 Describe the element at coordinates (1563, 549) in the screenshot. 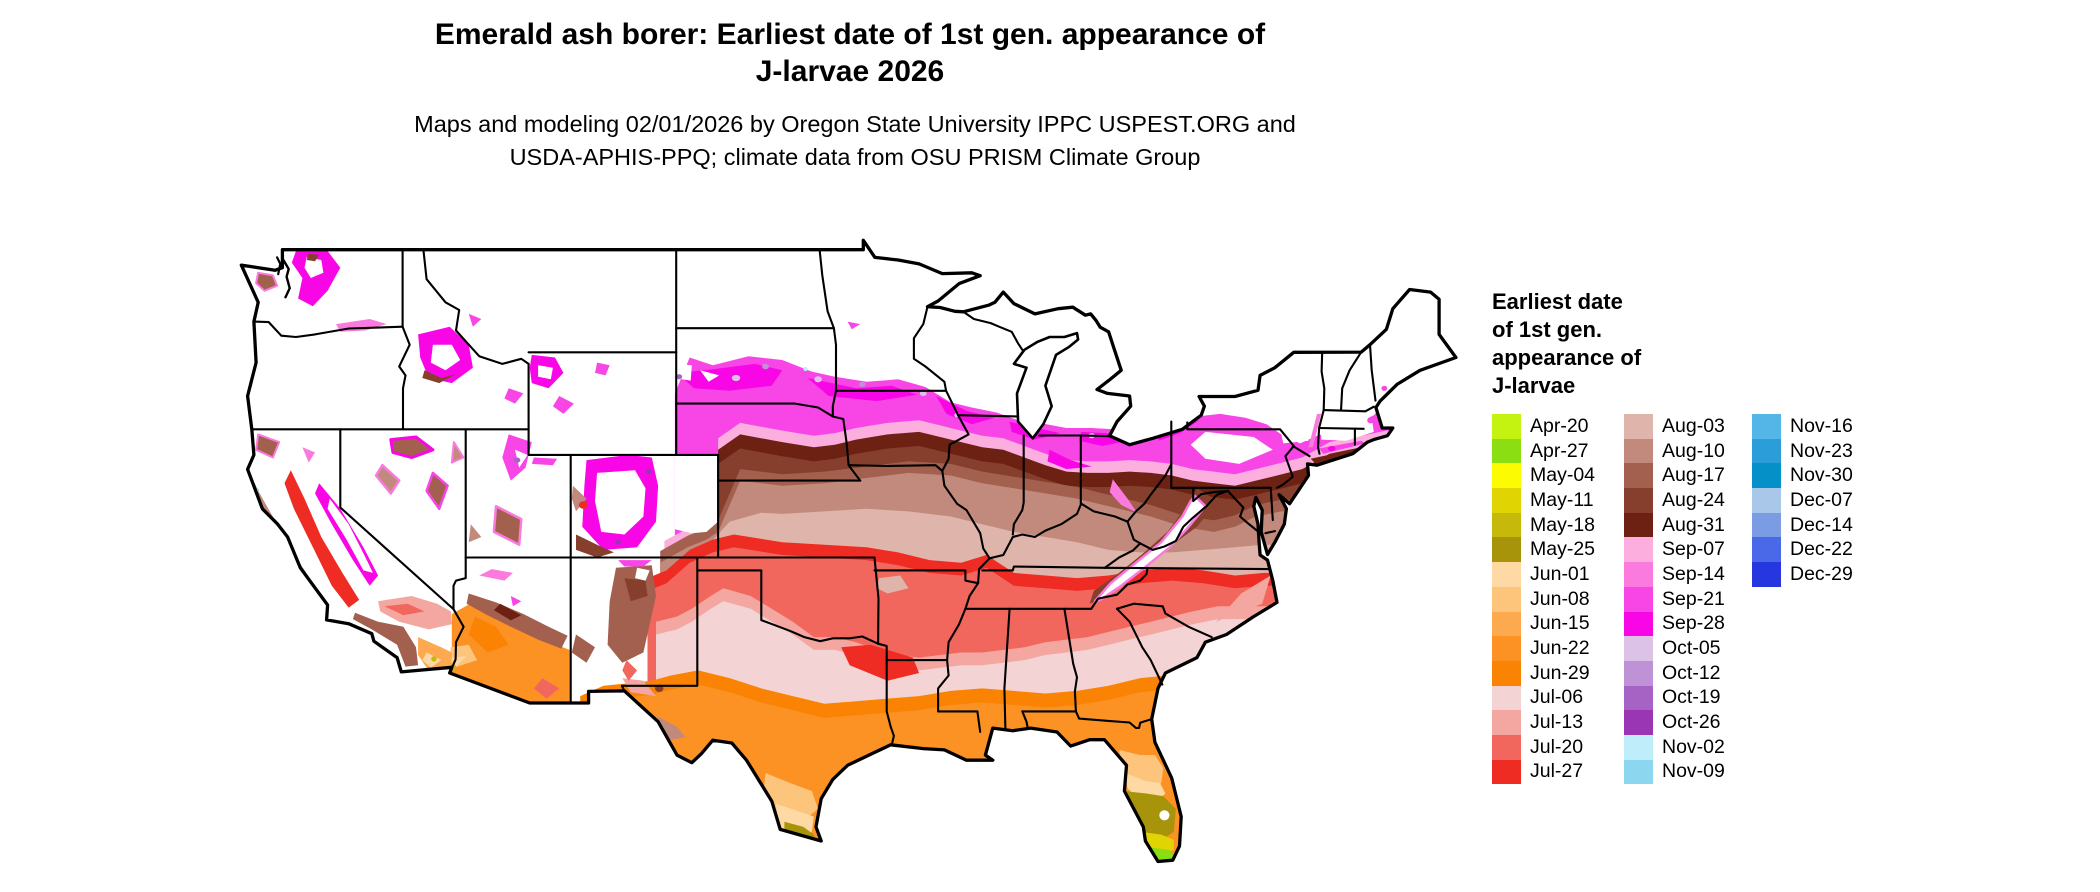

I see `legend-entry-label: May-25` at that location.